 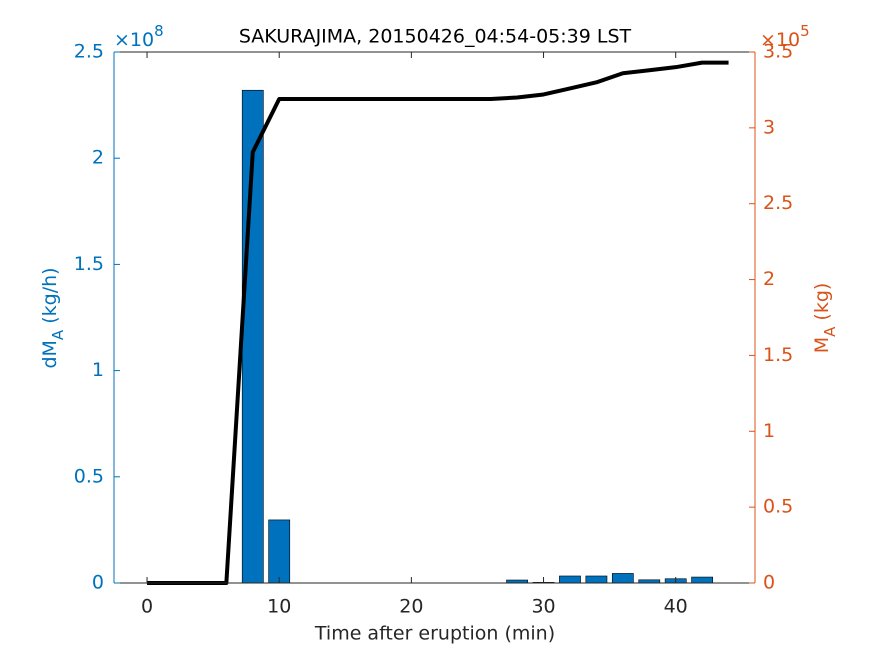 I want to click on y2-axis-label: MA (kg), so click(x=825, y=318).